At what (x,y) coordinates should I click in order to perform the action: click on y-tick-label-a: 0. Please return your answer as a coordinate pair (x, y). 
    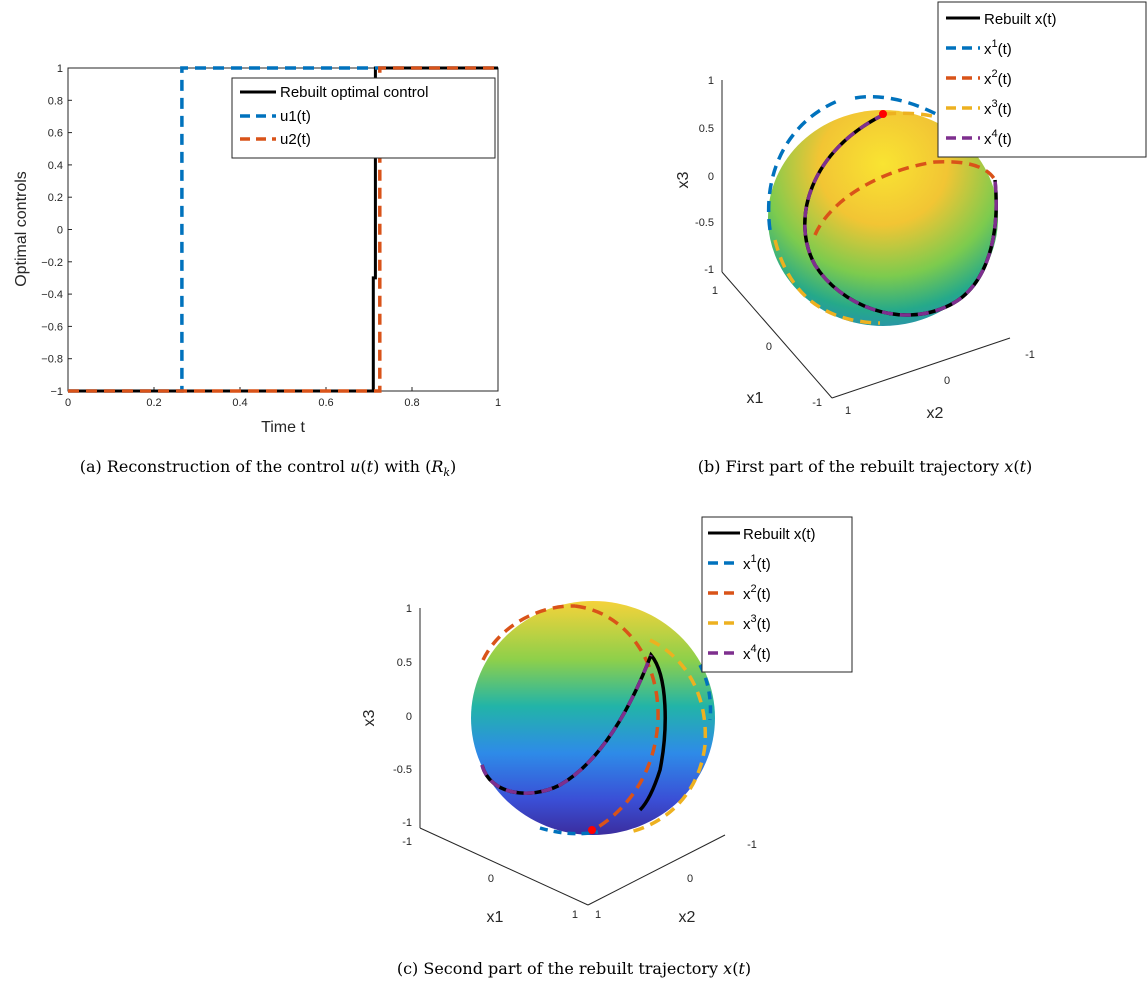
    Looking at the image, I should click on (60, 231).